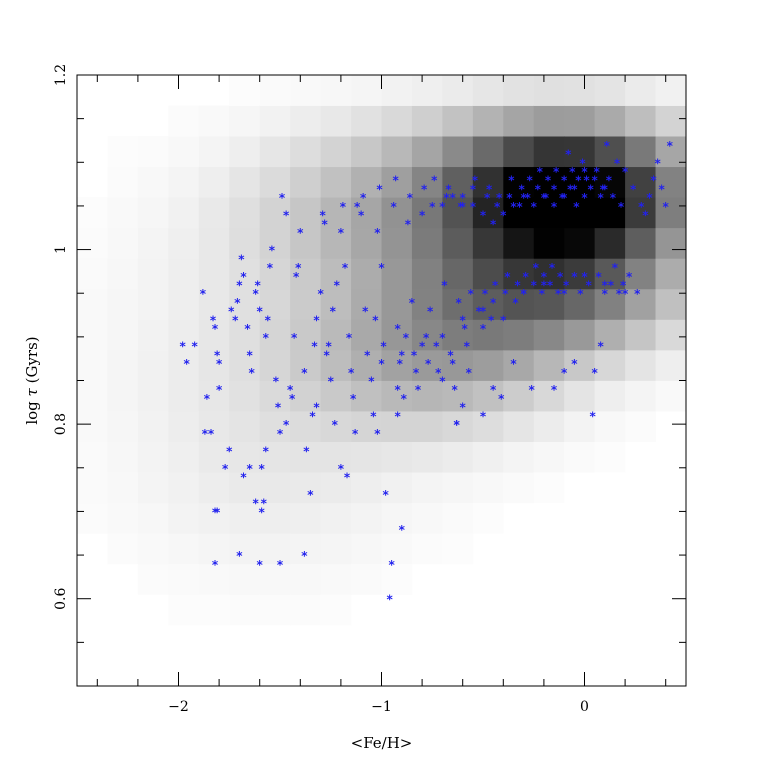 Image resolution: width=763 pixels, height=763 pixels. What do you see at coordinates (61, 598) in the screenshot?
I see `tick-label: 0.6` at bounding box center [61, 598].